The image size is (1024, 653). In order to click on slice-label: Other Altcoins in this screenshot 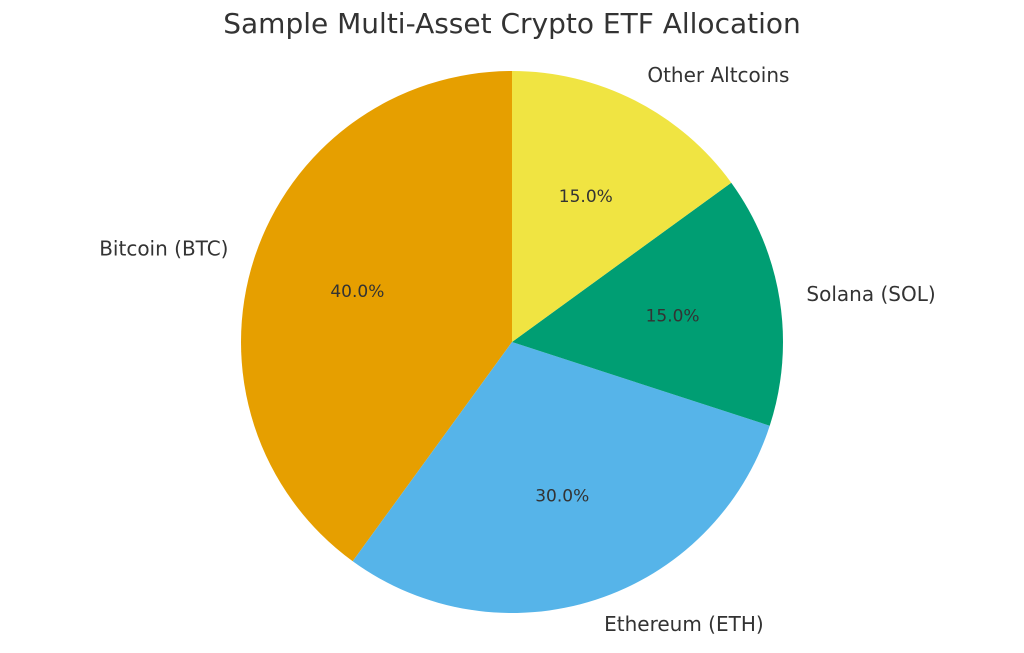, I will do `click(718, 75)`.